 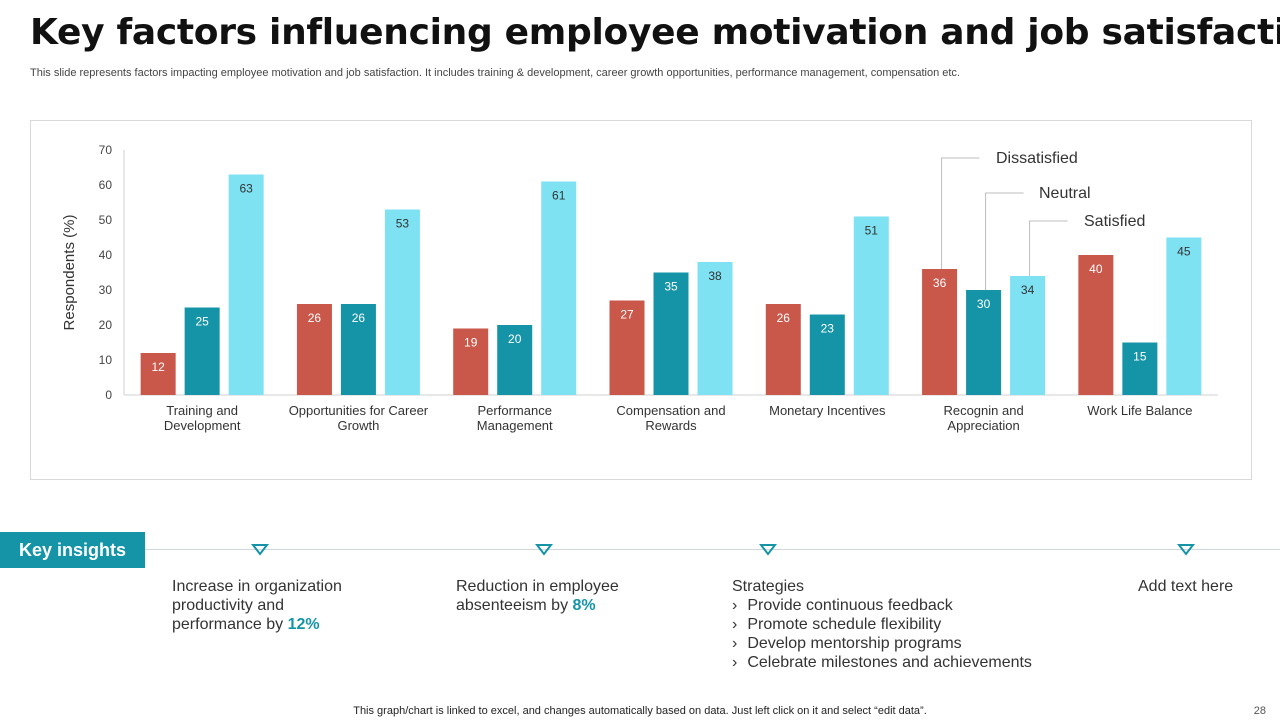 I want to click on x-tick-label: Compensation and, so click(x=670, y=410).